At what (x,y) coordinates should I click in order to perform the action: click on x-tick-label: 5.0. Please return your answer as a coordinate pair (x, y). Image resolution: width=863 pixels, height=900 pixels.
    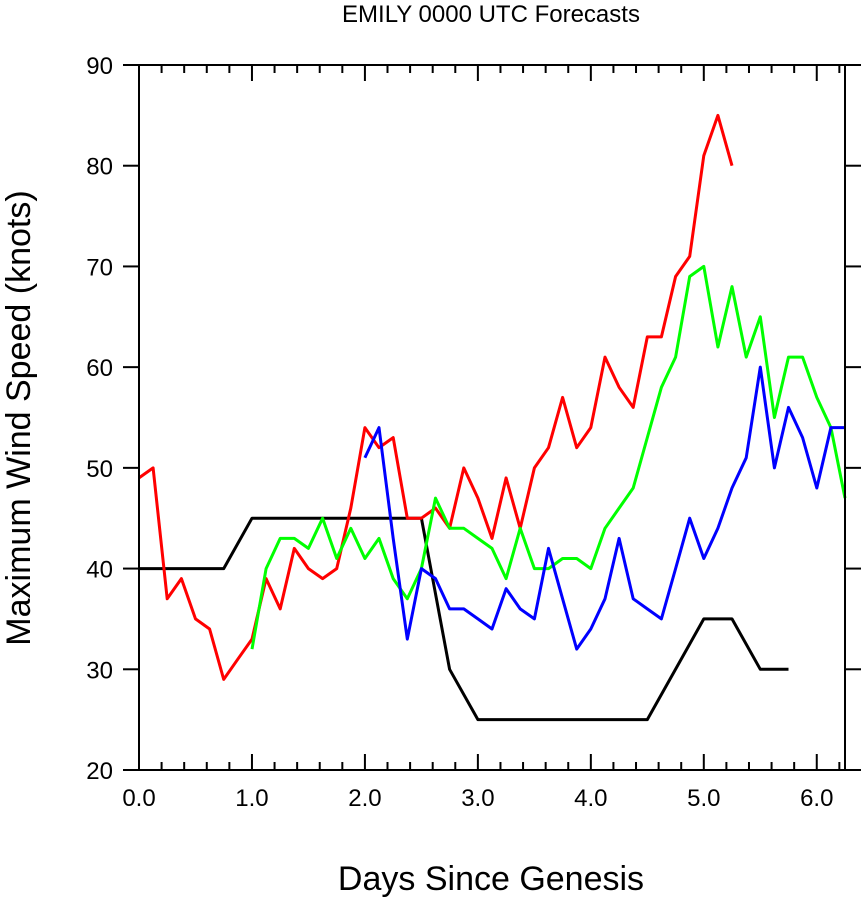
    Looking at the image, I should click on (703, 798).